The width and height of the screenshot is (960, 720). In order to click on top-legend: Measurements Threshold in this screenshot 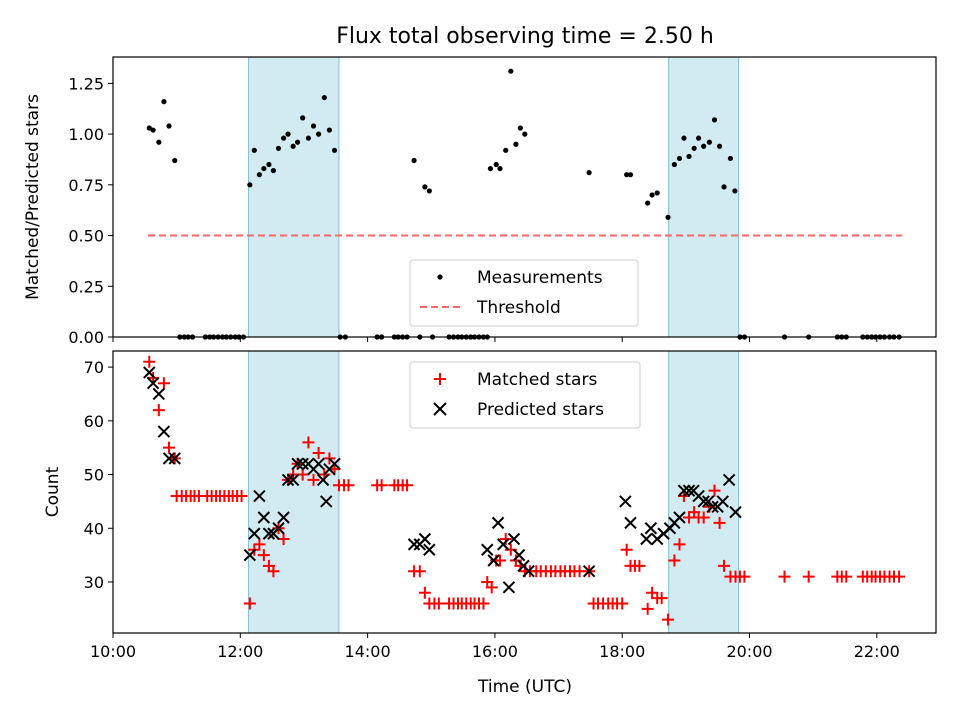, I will do `click(524, 293)`.